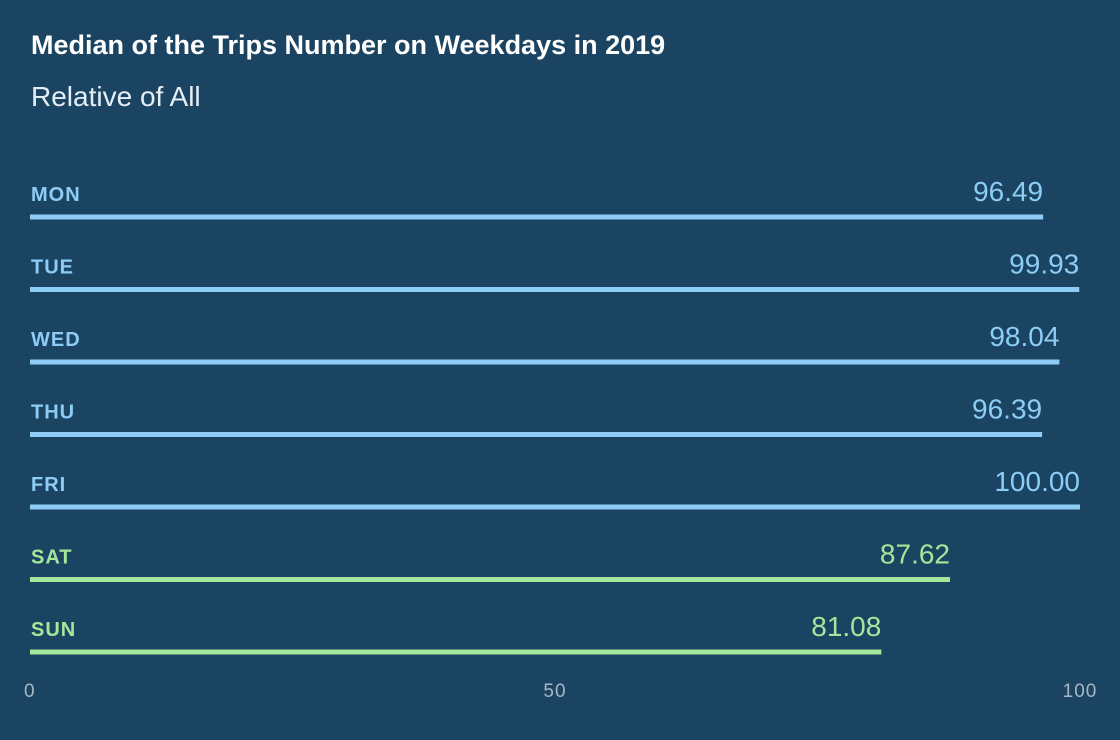 The height and width of the screenshot is (740, 1120). What do you see at coordinates (1008, 191) in the screenshot?
I see `value-label-mon: 96.49` at bounding box center [1008, 191].